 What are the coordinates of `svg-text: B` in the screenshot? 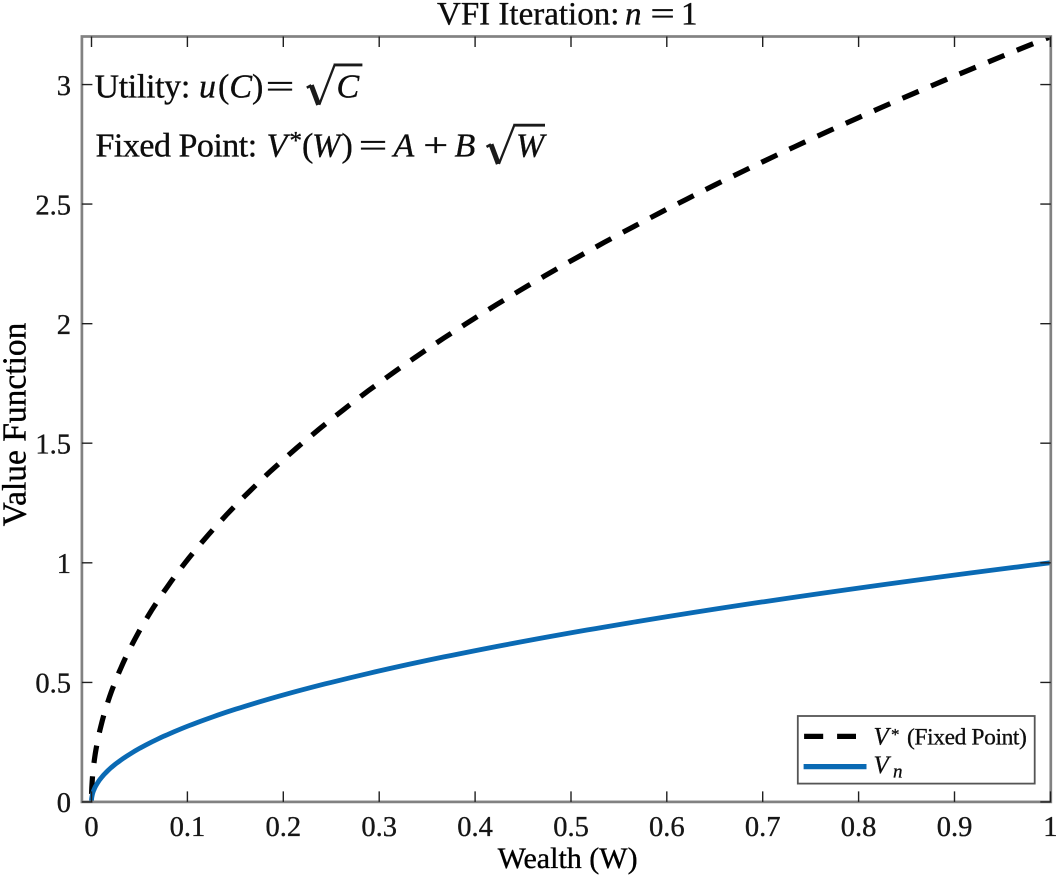 It's located at (465, 145).